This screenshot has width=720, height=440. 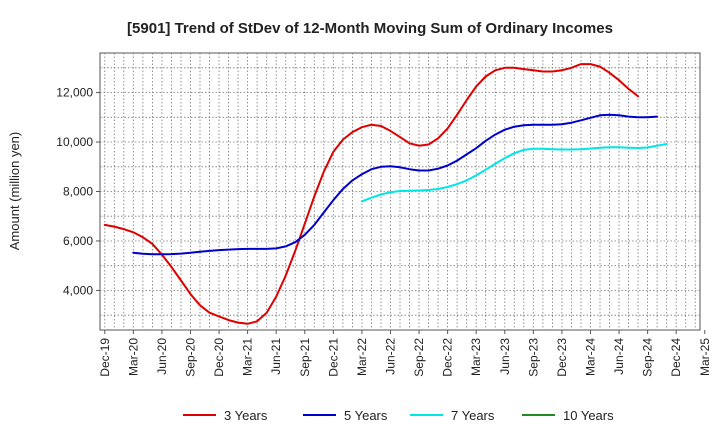 What do you see at coordinates (562, 357) in the screenshot?
I see `x-tick-label: Dec-23` at bounding box center [562, 357].